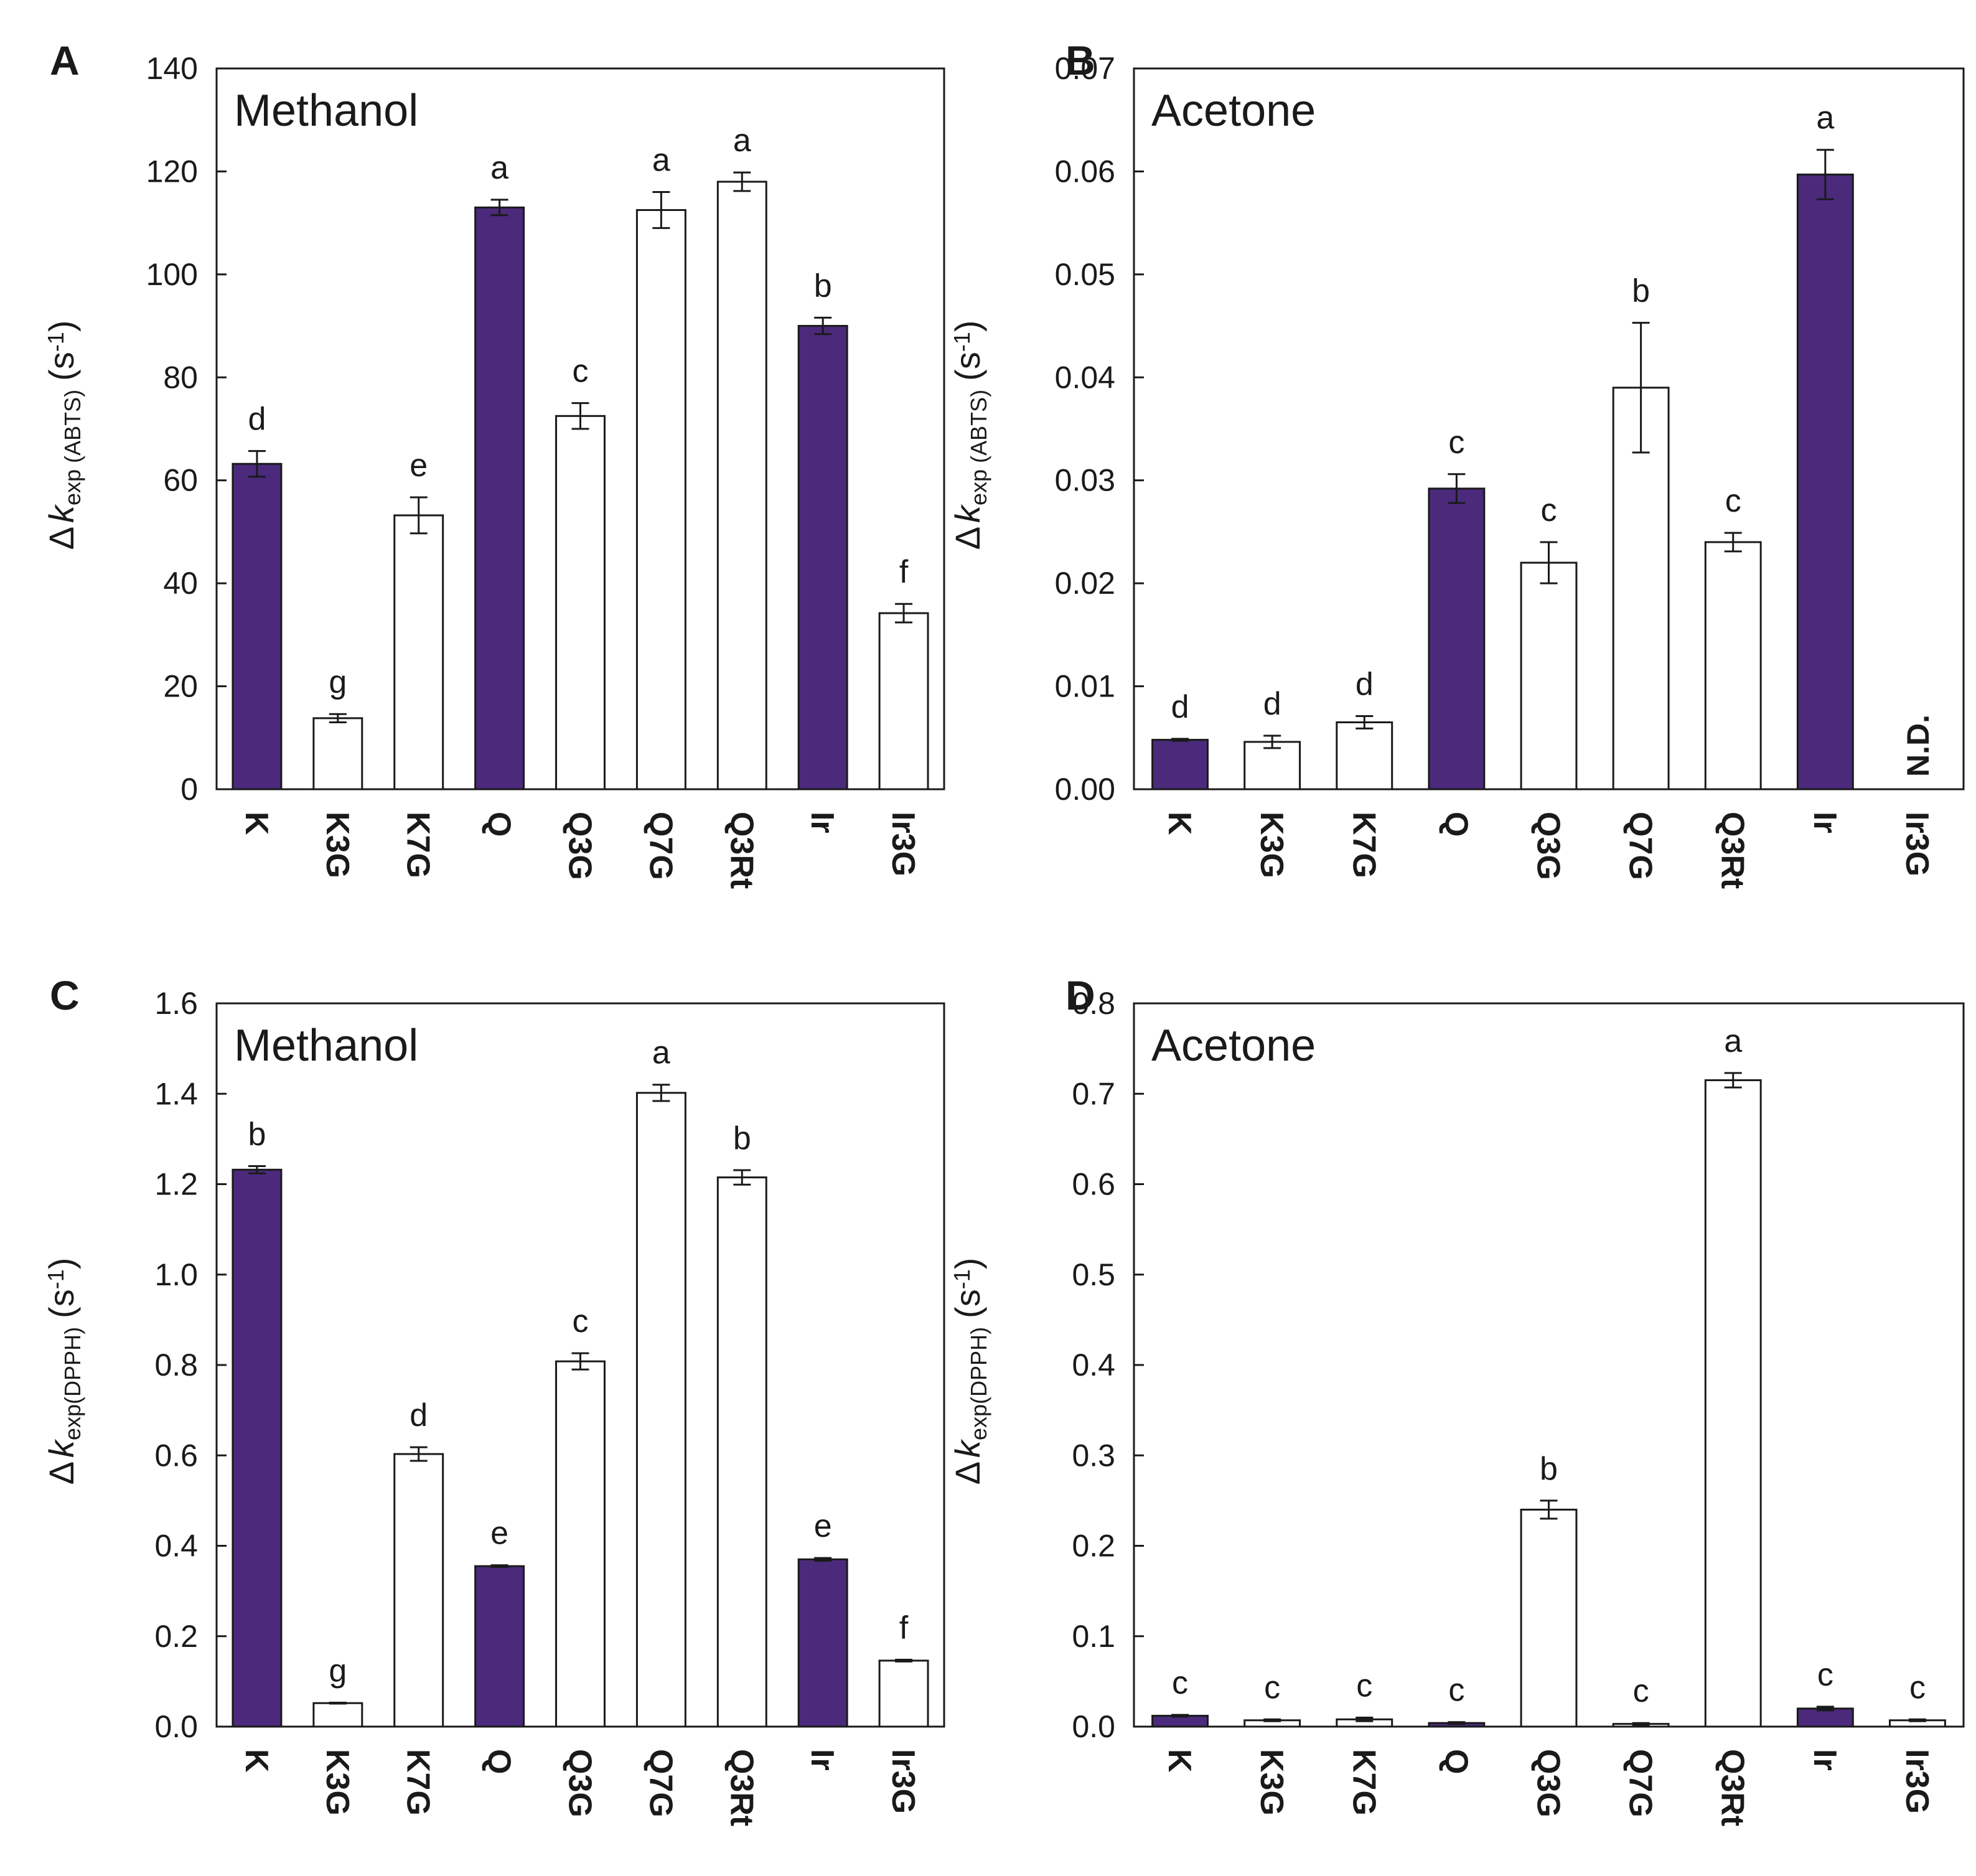 The image size is (1976, 1876). Describe the element at coordinates (180, 480) in the screenshot. I see `y-tick-label: 60` at that location.